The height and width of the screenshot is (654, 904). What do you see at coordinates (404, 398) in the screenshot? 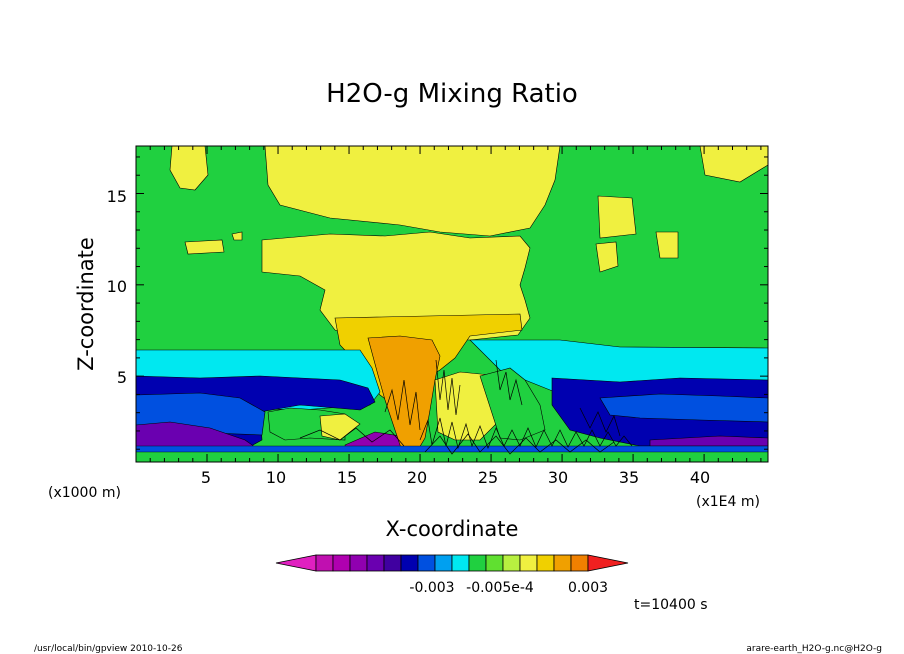
I see `contour-orange-core` at bounding box center [404, 398].